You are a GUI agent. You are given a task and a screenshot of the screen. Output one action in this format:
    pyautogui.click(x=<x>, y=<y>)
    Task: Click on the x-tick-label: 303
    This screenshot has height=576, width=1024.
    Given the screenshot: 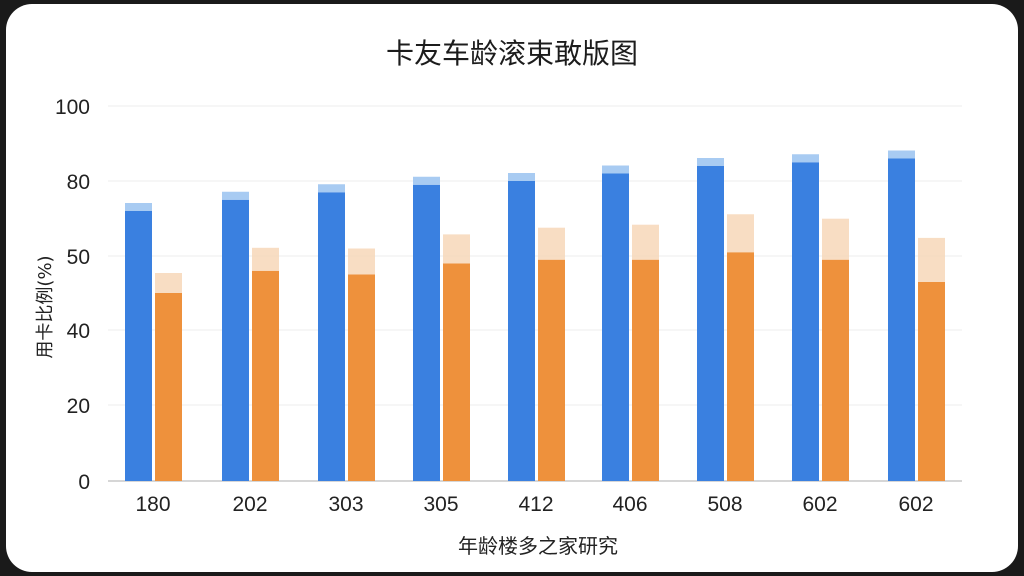 What is the action you would take?
    pyautogui.click(x=345, y=504)
    